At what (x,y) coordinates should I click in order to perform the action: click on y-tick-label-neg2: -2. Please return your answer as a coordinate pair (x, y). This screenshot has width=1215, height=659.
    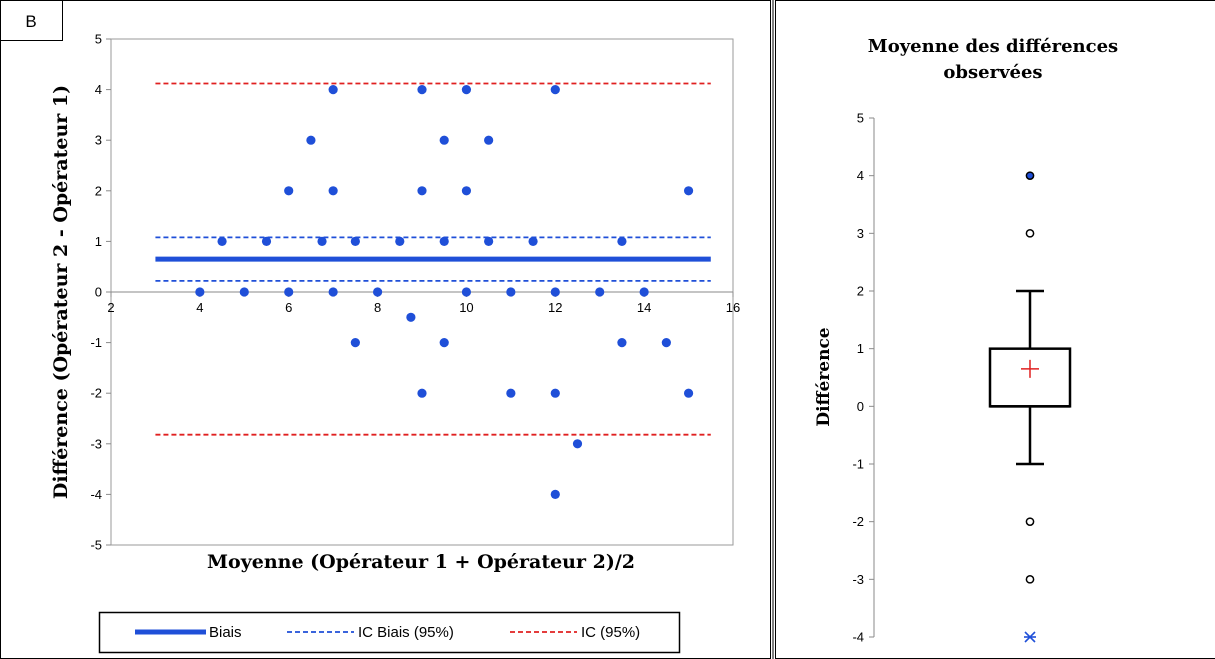
    Looking at the image, I should click on (96, 393).